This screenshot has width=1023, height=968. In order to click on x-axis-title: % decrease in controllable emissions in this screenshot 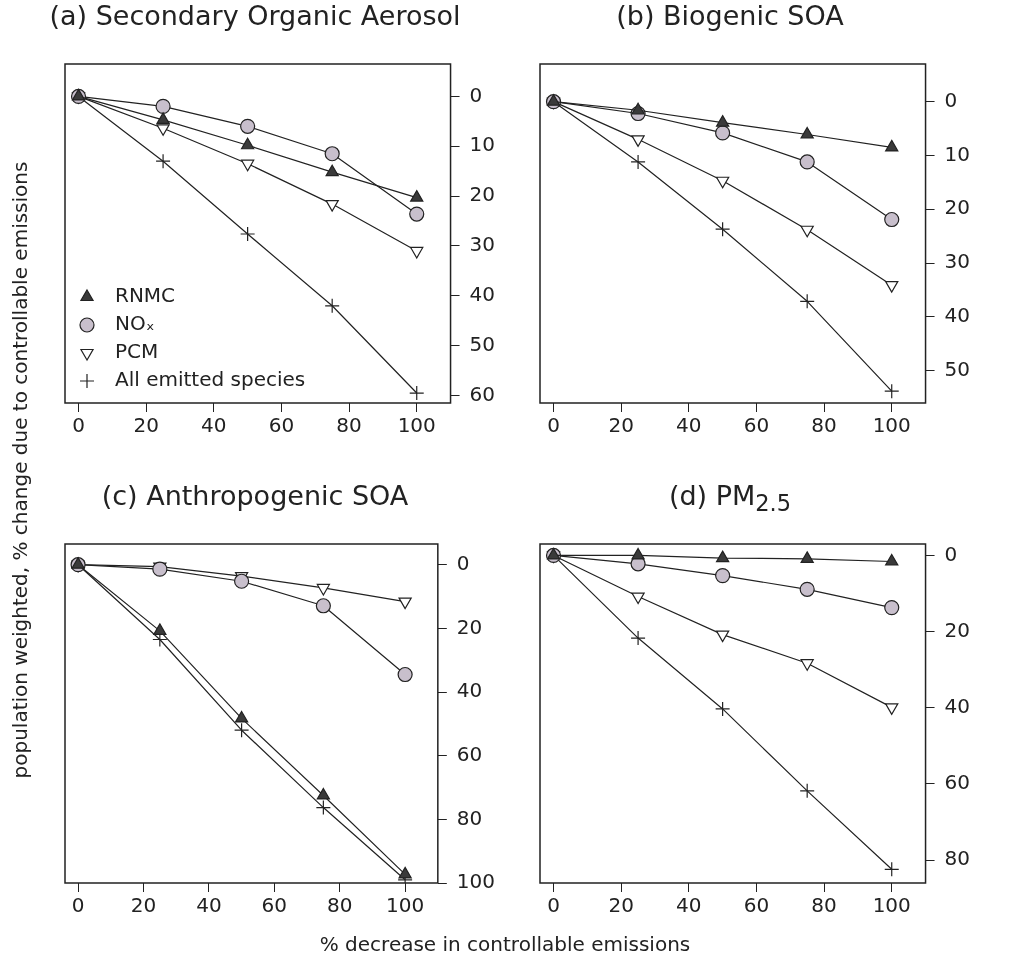, I will do `click(505, 944)`.